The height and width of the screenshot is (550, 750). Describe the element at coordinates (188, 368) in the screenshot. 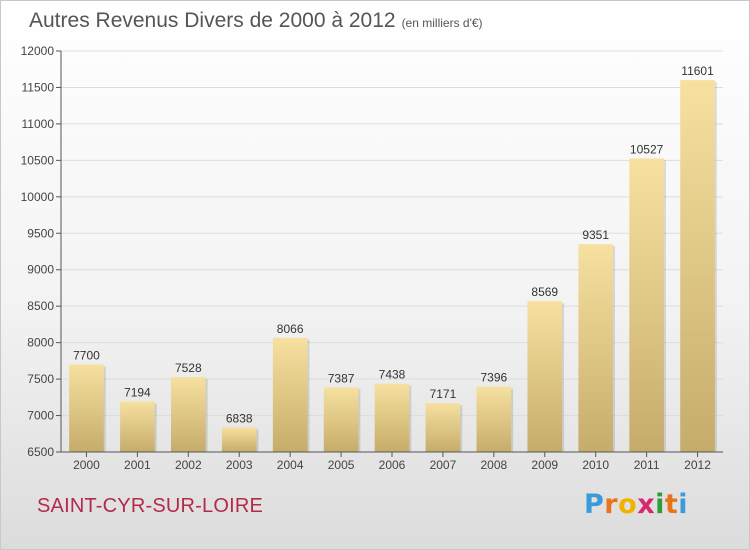

I see `data-label: 7528` at that location.